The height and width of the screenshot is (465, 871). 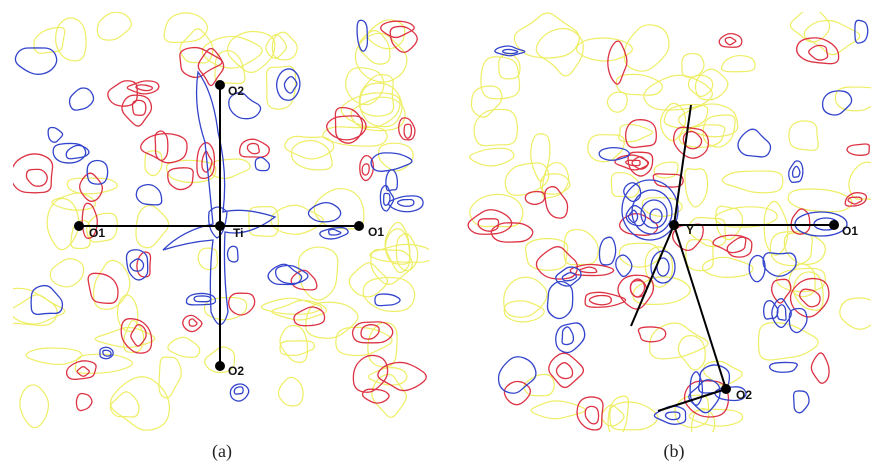 What do you see at coordinates (690, 230) in the screenshot?
I see `label-y: Y` at bounding box center [690, 230].